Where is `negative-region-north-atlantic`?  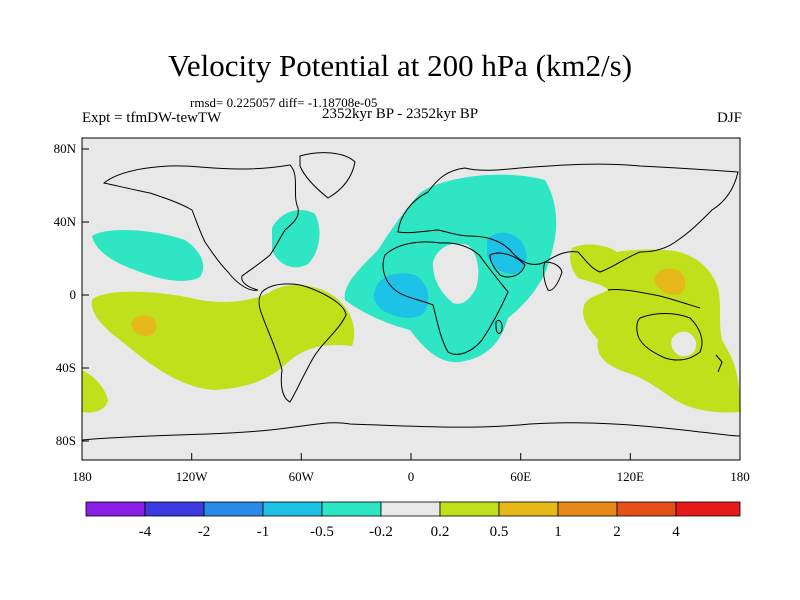 negative-region-north-atlantic is located at coordinates (296, 239).